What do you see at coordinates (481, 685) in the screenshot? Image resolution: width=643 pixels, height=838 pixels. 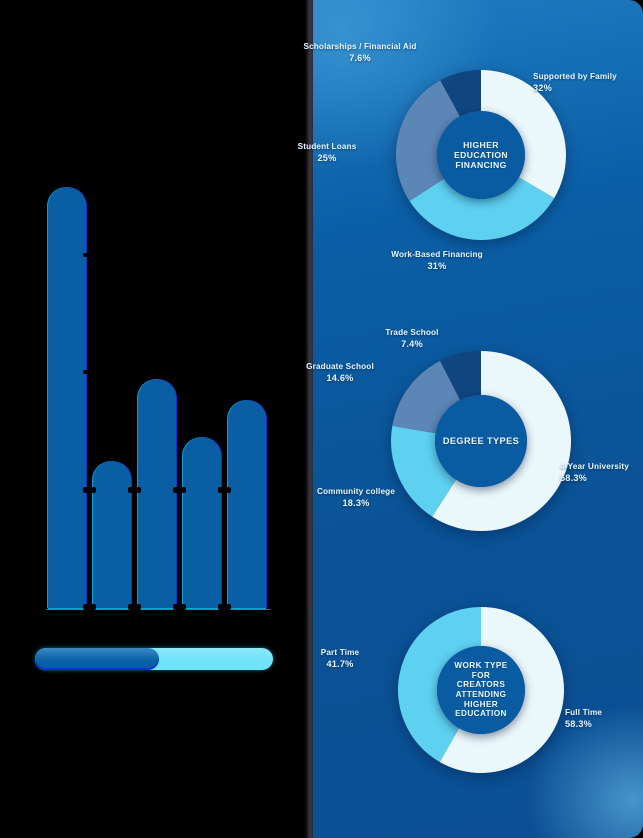 I see `center-label-line: CREATORS` at bounding box center [481, 685].